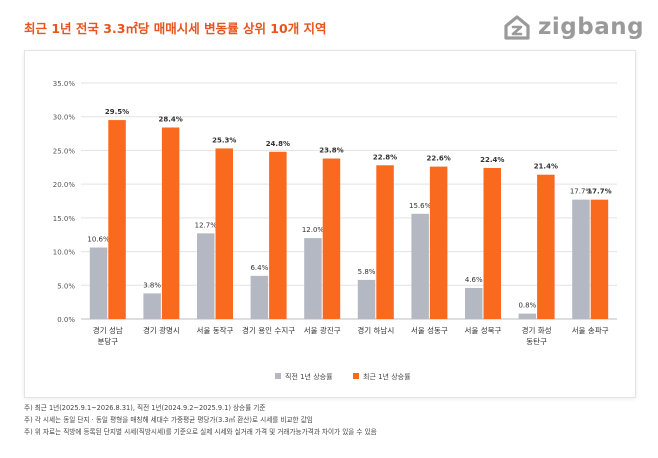  What do you see at coordinates (152, 285) in the screenshot?
I see `data-label: 3.8%` at bounding box center [152, 285].